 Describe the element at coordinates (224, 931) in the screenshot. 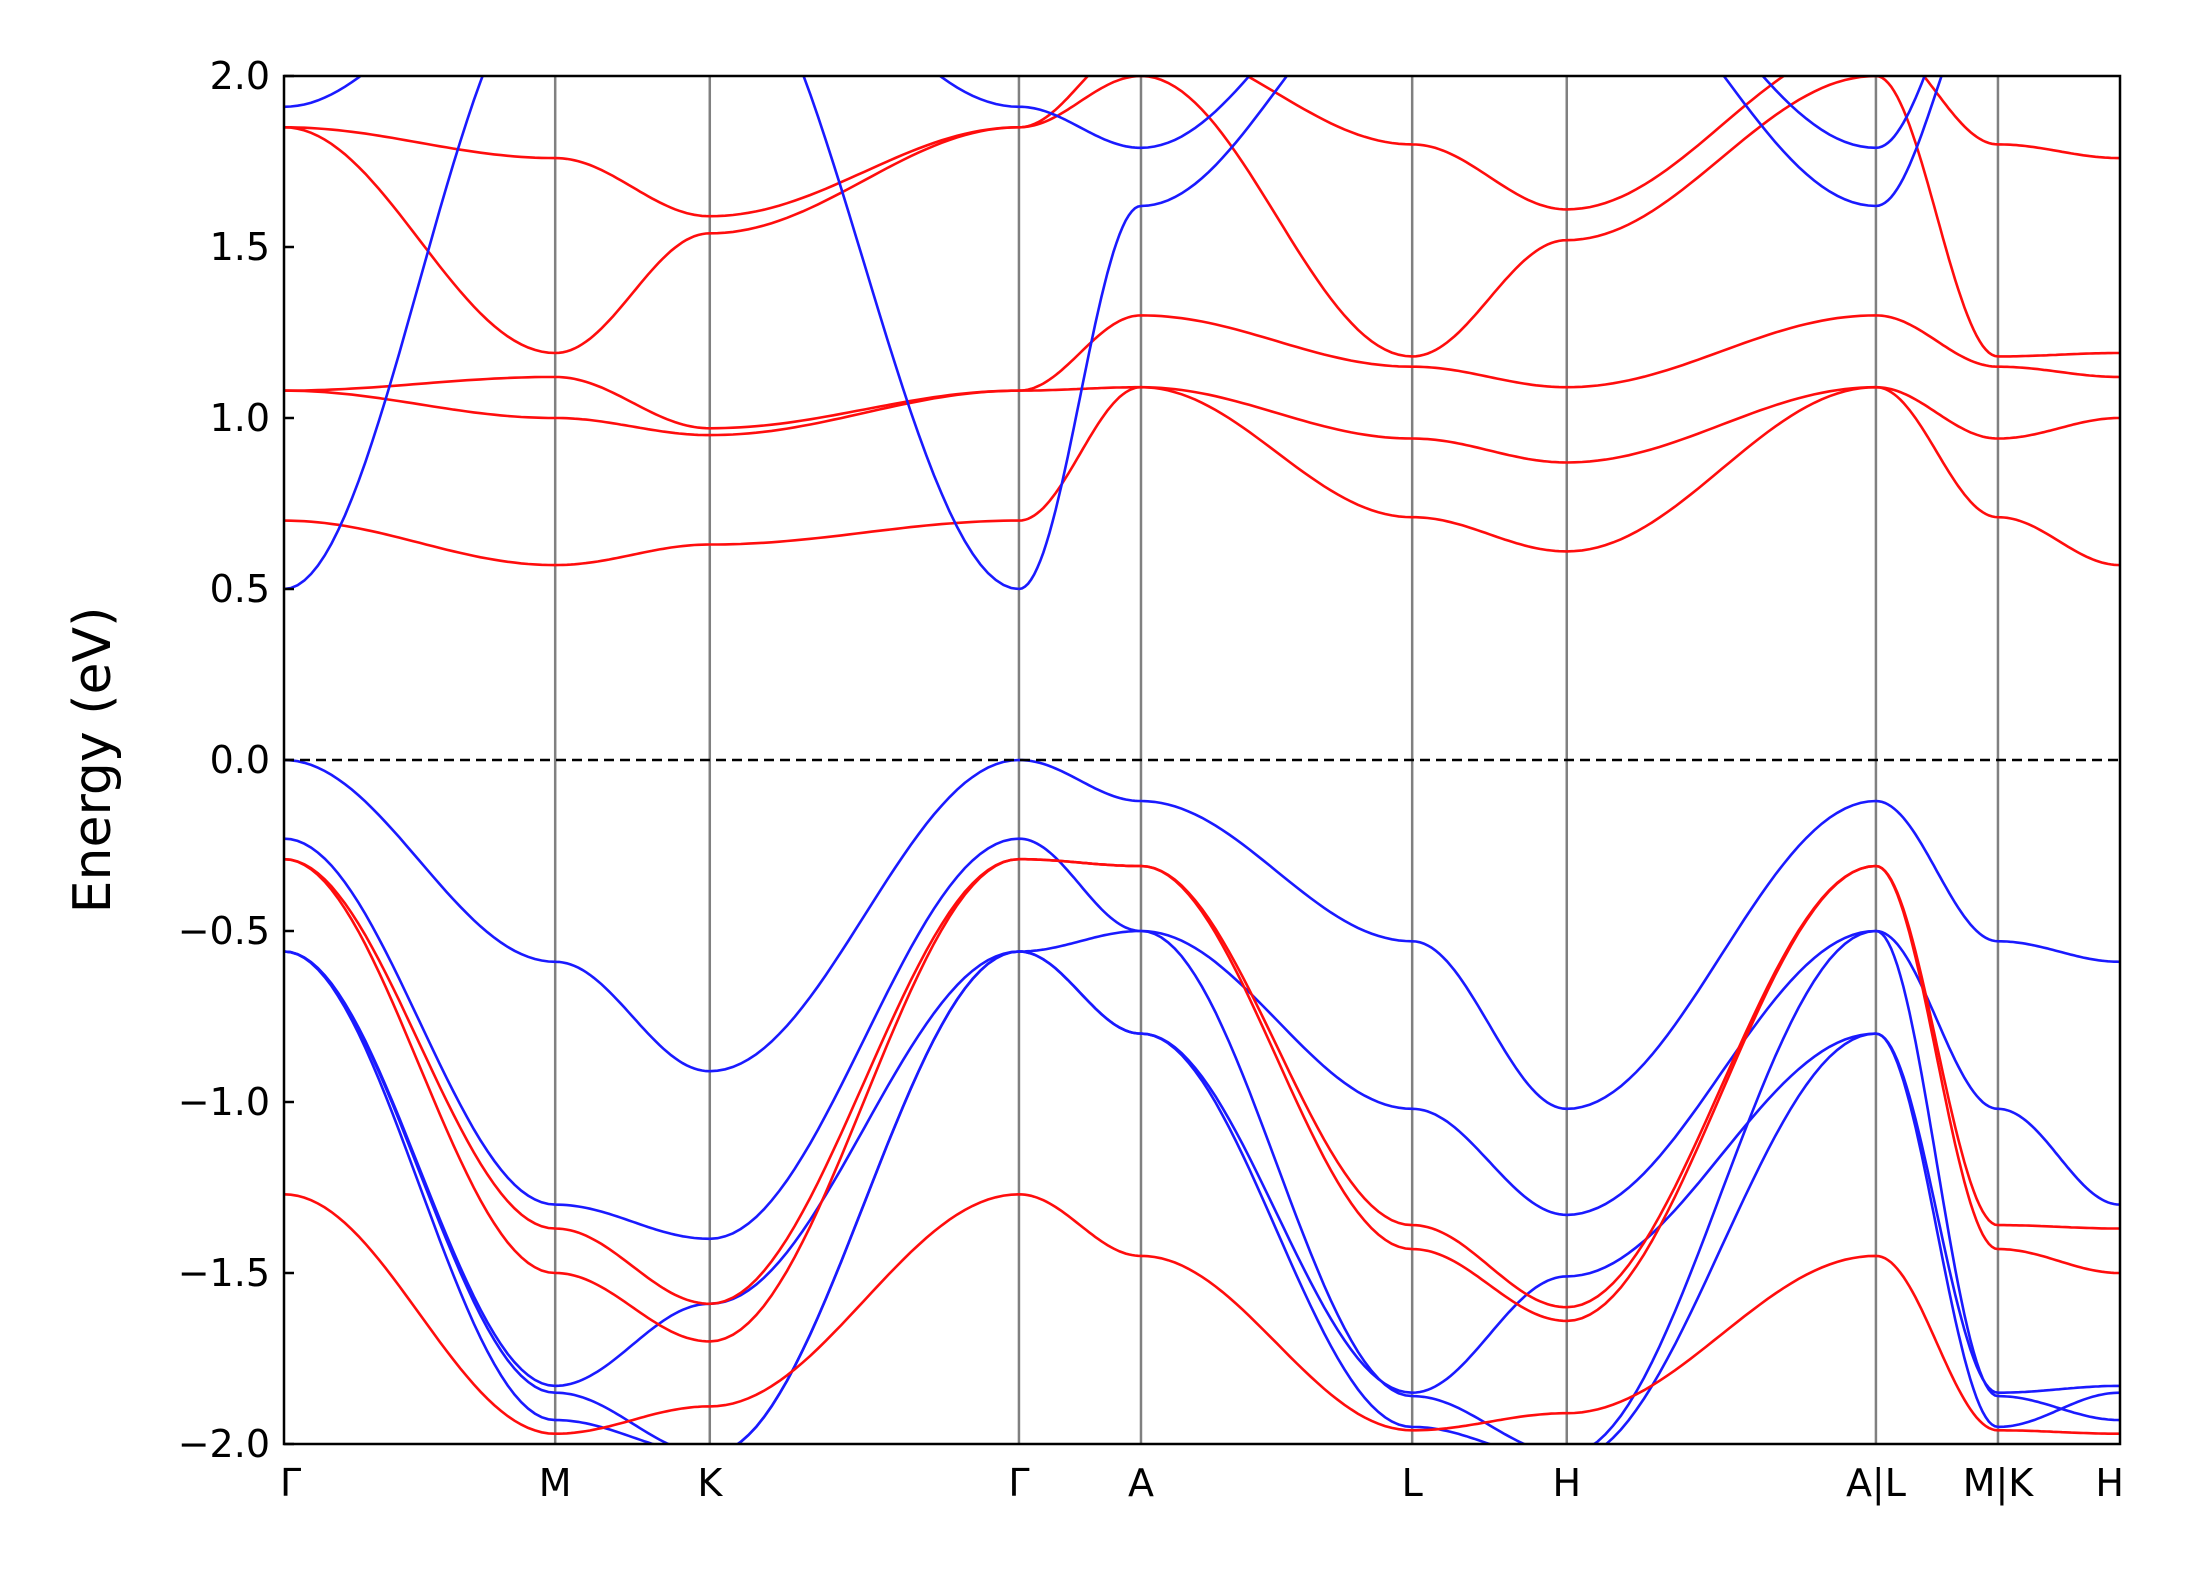

I see `y-tick-label: −0.5` at that location.